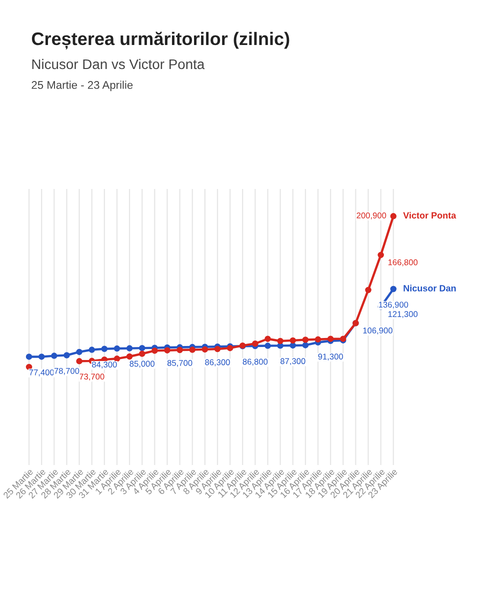 The height and width of the screenshot is (600, 480). I want to click on data-label: 85,700, so click(179, 363).